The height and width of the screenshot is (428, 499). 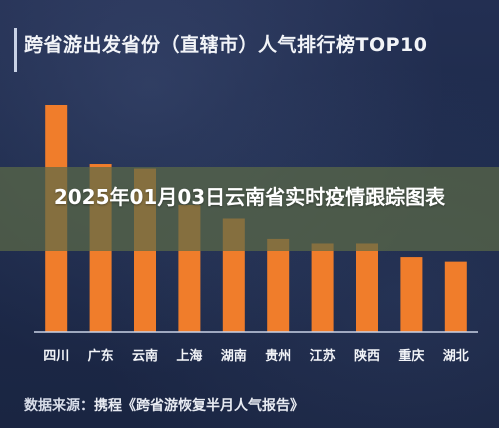 What do you see at coordinates (456, 356) in the screenshot?
I see `x-tick-label-9: 湖北` at bounding box center [456, 356].